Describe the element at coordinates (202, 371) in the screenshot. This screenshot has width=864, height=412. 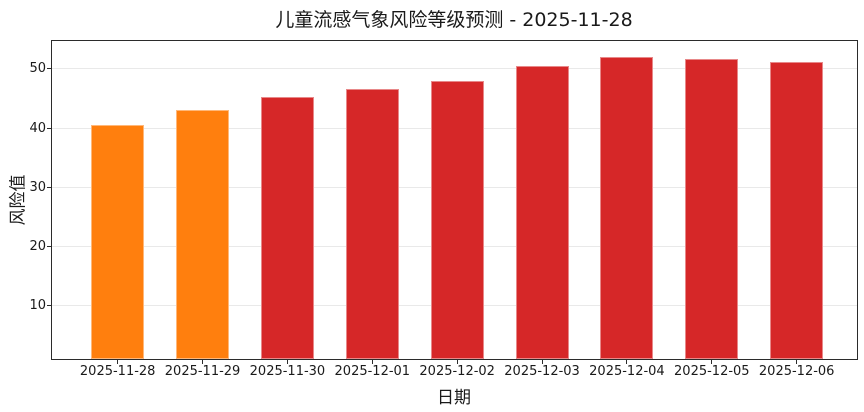
I see `x-tick-label: 2025-11-29` at that location.